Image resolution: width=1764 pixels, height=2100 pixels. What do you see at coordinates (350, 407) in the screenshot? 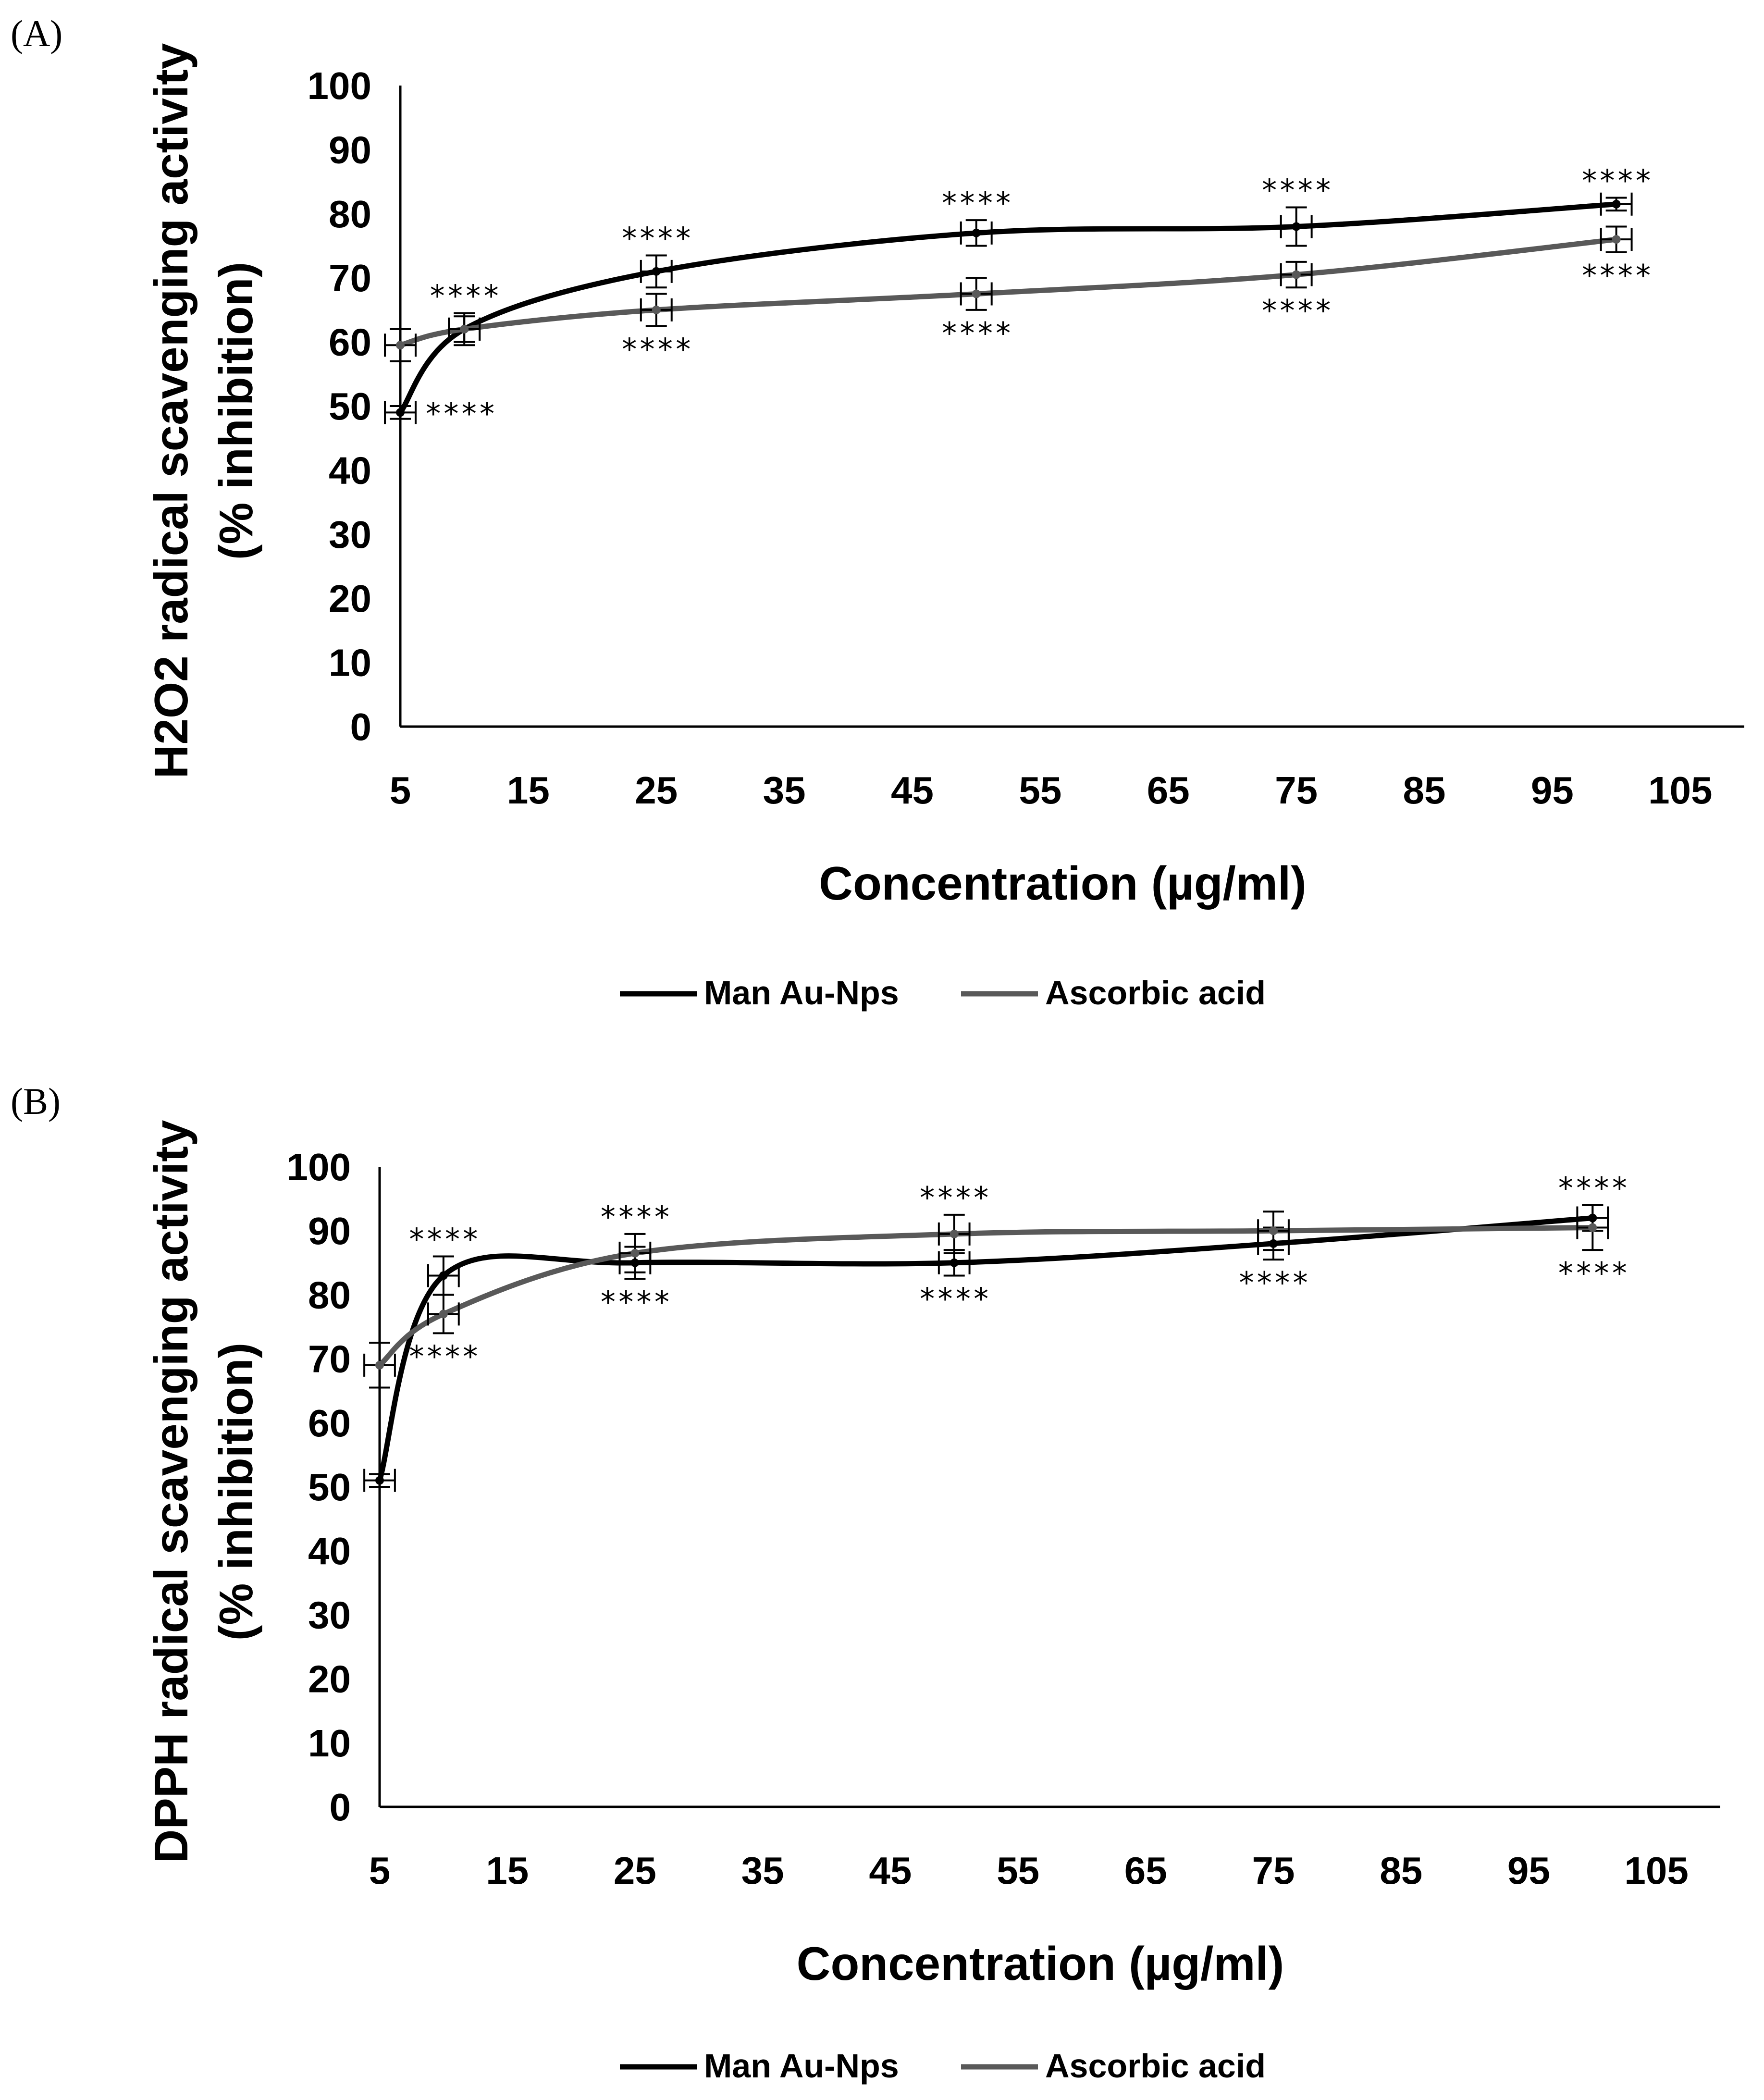
I see `y-tick-label: 50` at bounding box center [350, 407].